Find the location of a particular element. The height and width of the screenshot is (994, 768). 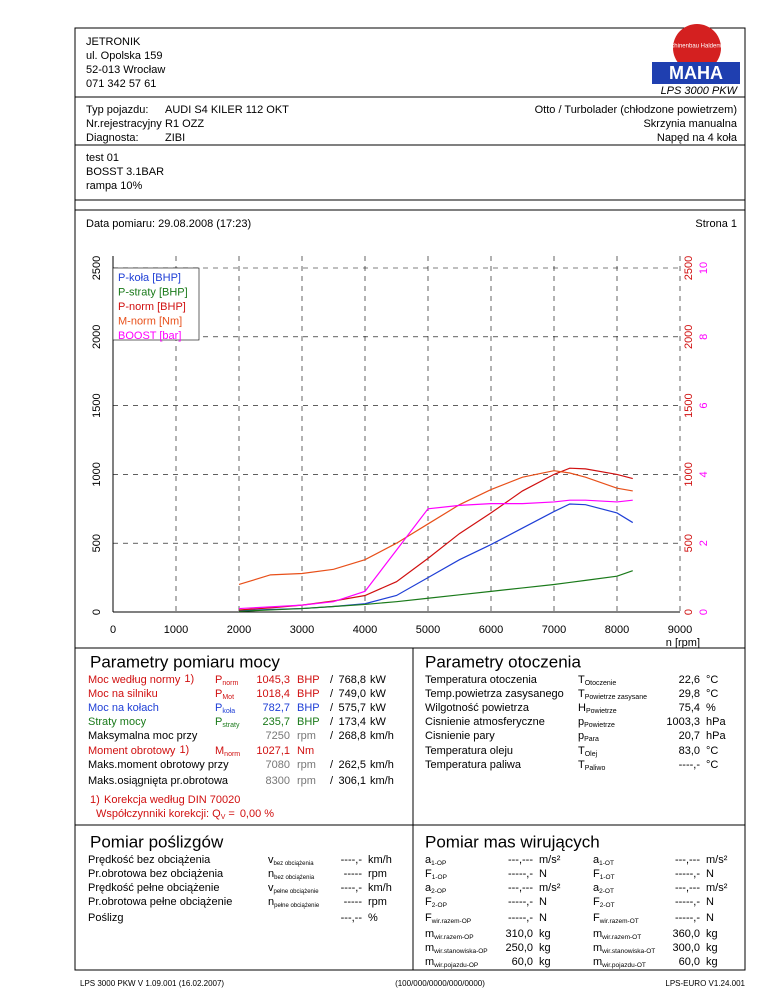

mass-unit: m/s² is located at coordinates (717, 888).